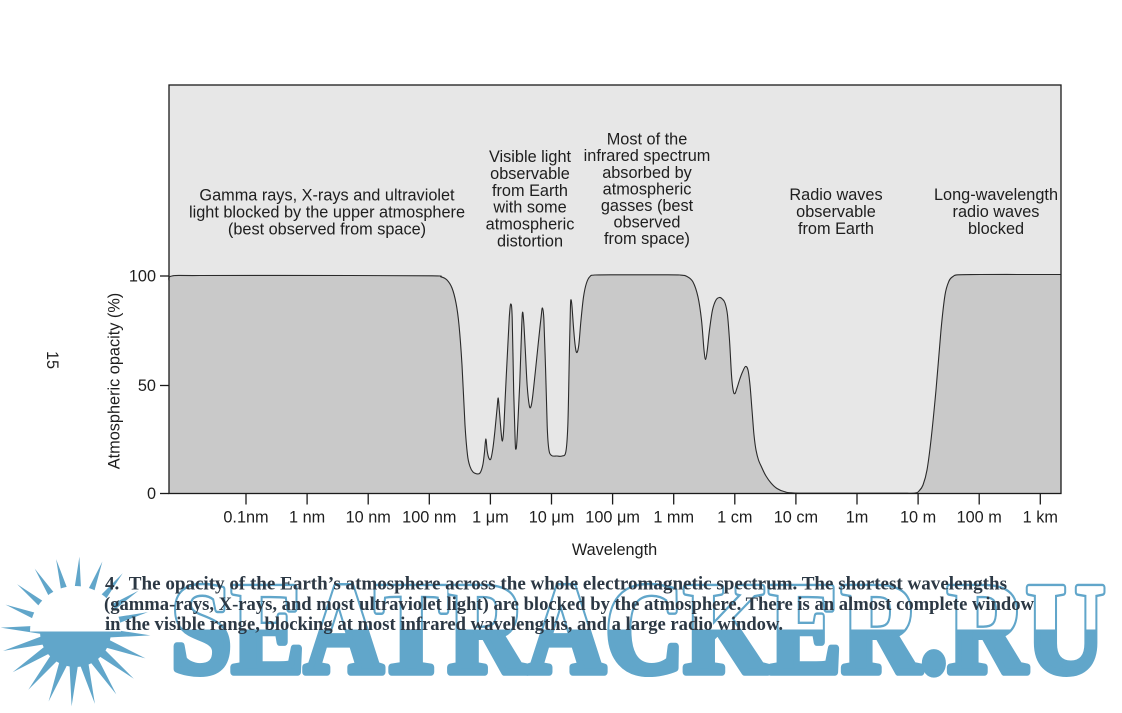 The width and height of the screenshot is (1122, 713). Describe the element at coordinates (614, 550) in the screenshot. I see `svg-text: Wavelength` at that location.